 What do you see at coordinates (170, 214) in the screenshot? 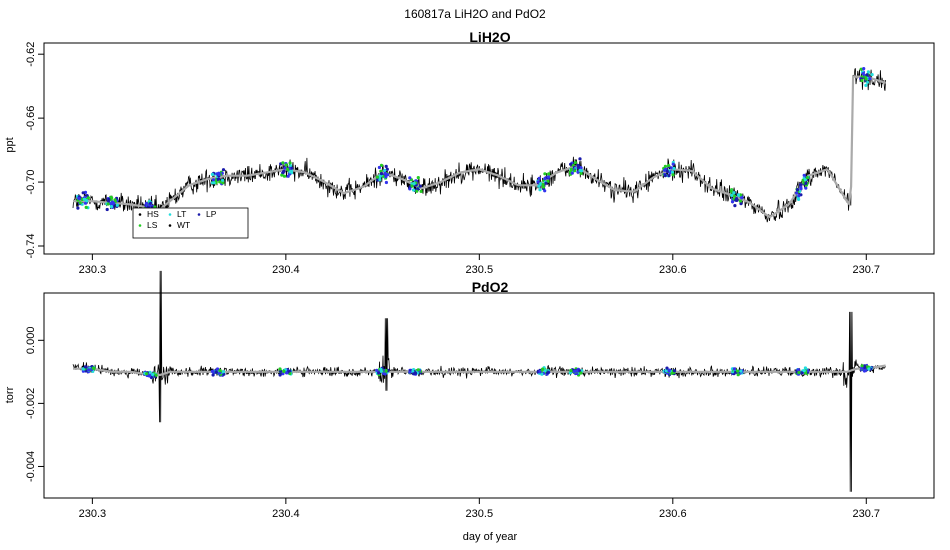
I see `legend-swatch-lt` at bounding box center [170, 214].